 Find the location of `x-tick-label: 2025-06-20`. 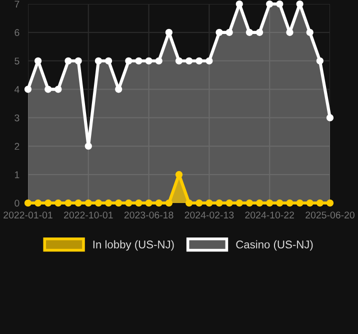

x-tick-label: 2025-06-20 is located at coordinates (330, 215).